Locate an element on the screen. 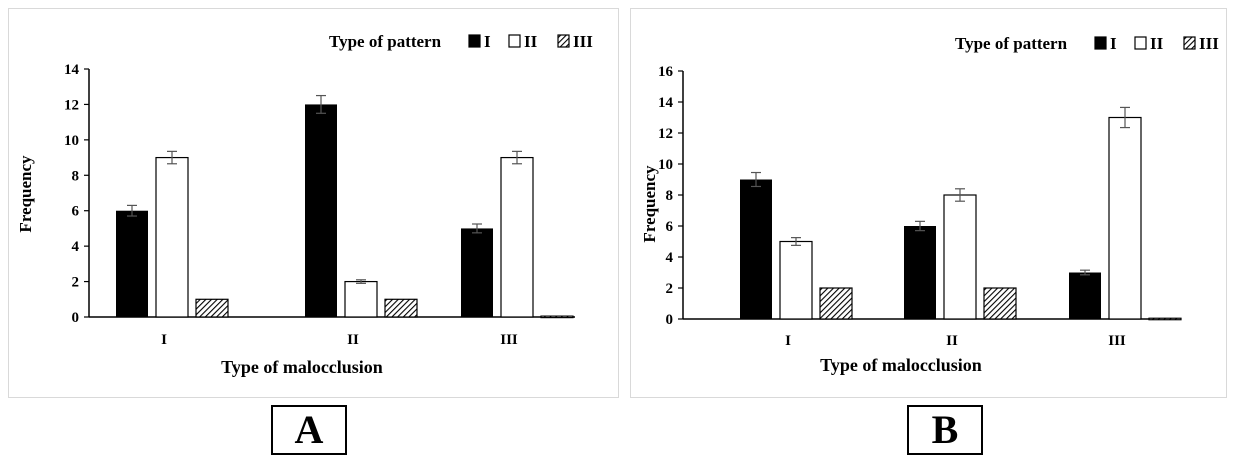  panel-label-a: A is located at coordinates (309, 430).